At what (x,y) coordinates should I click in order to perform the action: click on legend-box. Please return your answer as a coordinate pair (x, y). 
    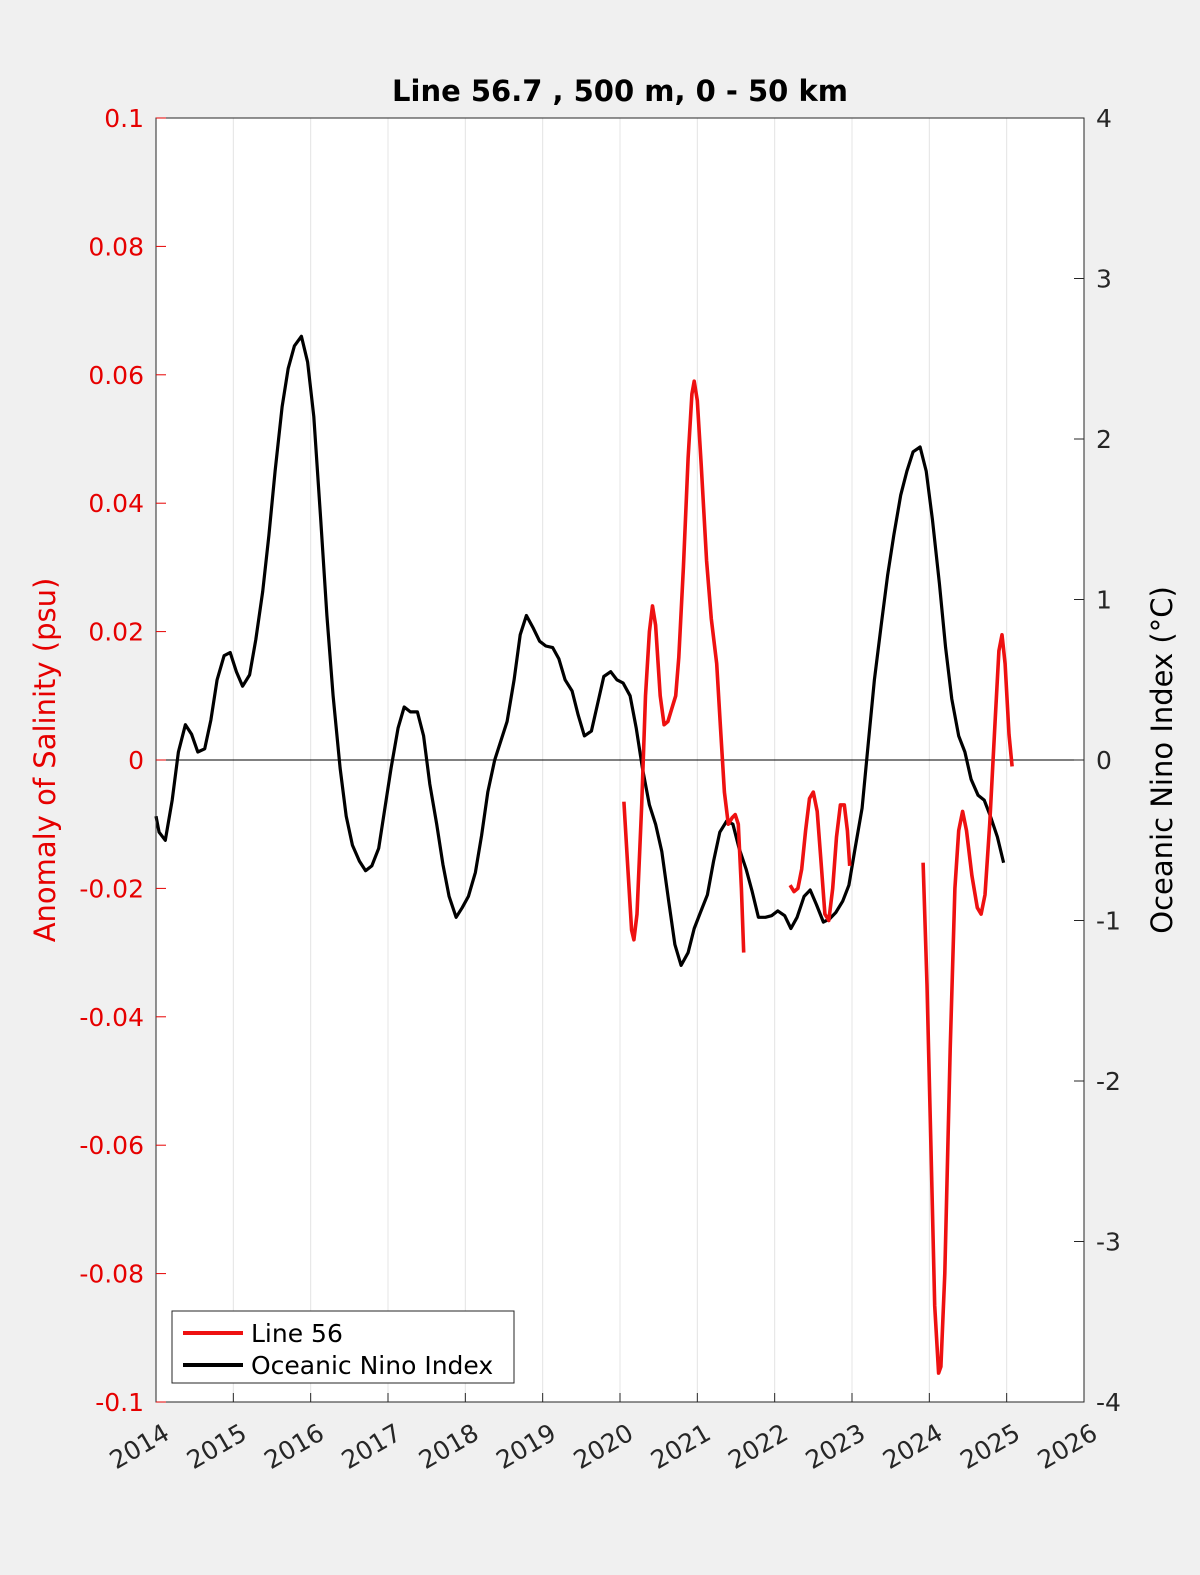
    Looking at the image, I should click on (343, 1347).